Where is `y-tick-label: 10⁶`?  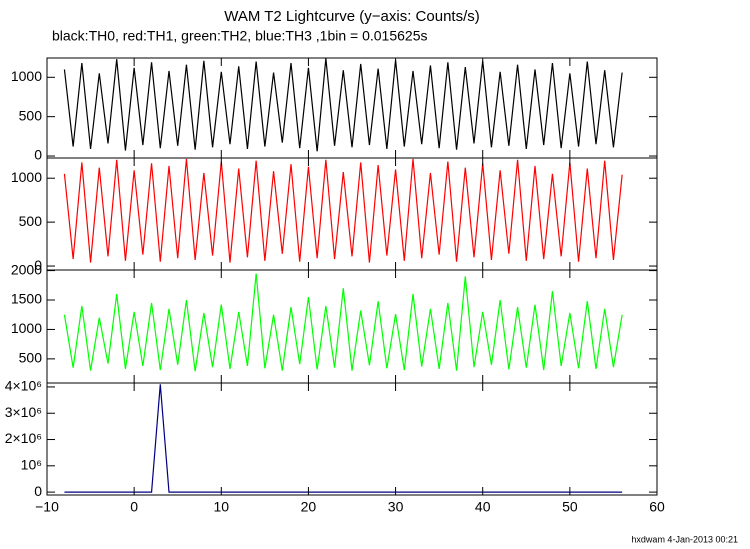 y-tick-label: 10⁶ is located at coordinates (31, 465).